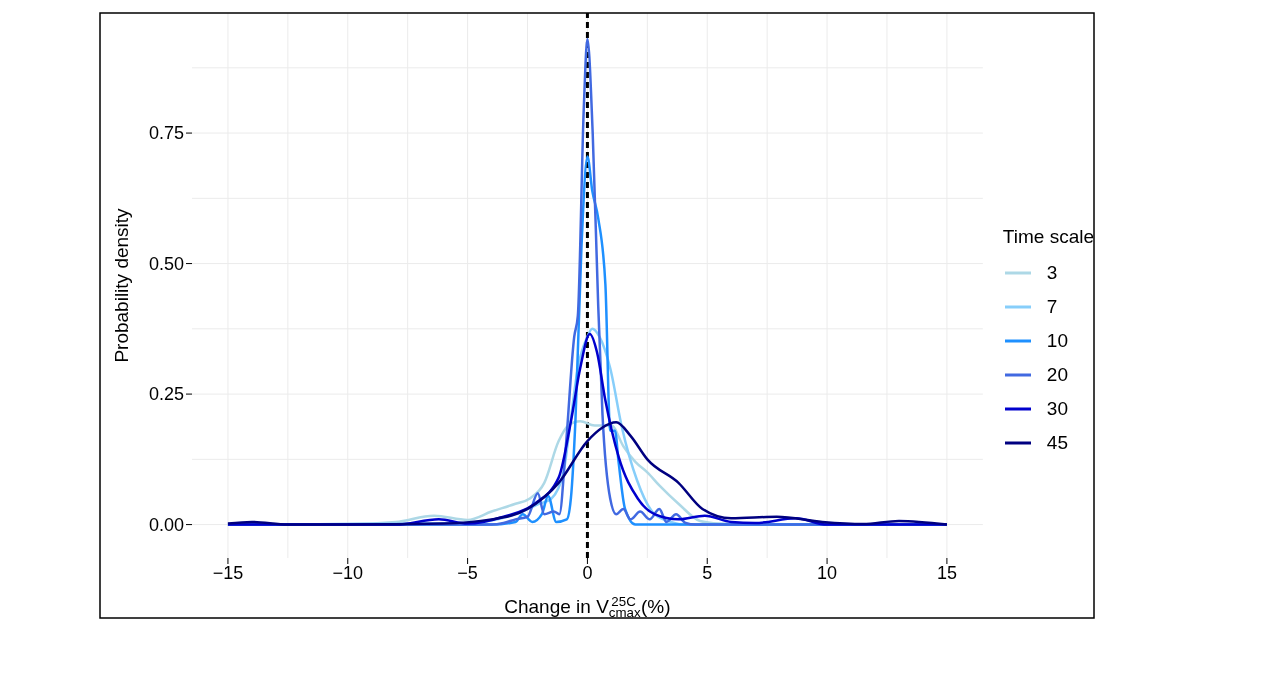  I want to click on y-axis-title: Probability density, so click(121, 285).